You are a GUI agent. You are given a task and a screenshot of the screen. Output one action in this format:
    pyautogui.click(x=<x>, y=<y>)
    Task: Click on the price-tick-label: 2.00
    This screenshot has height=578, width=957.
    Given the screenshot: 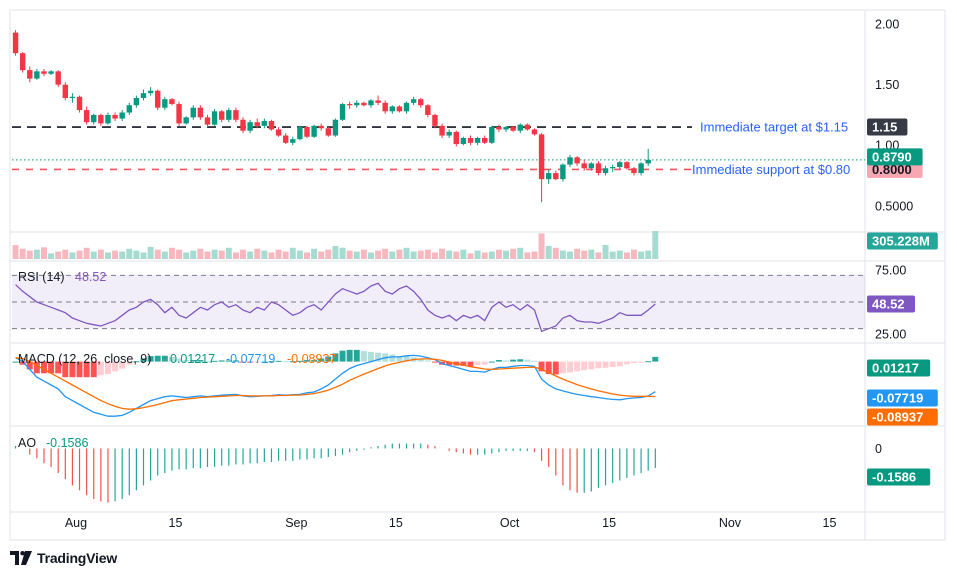 What is the action you would take?
    pyautogui.click(x=887, y=25)
    